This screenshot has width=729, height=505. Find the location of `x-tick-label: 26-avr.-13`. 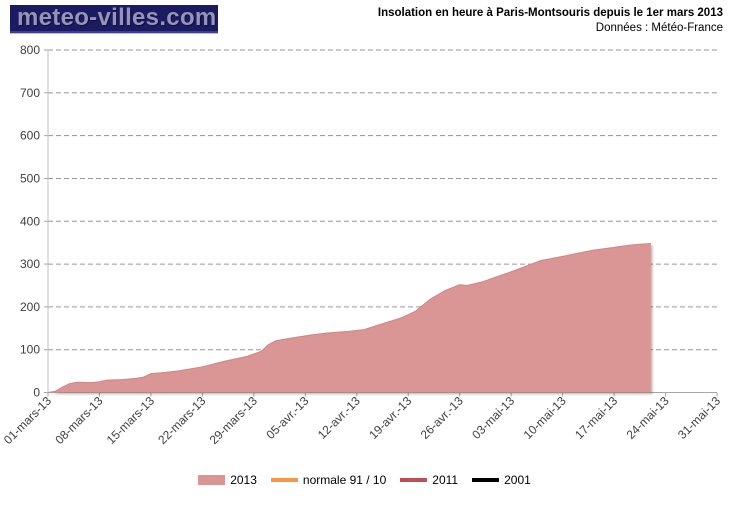

x-tick-label: 26-avr.-13 is located at coordinates (442, 417).